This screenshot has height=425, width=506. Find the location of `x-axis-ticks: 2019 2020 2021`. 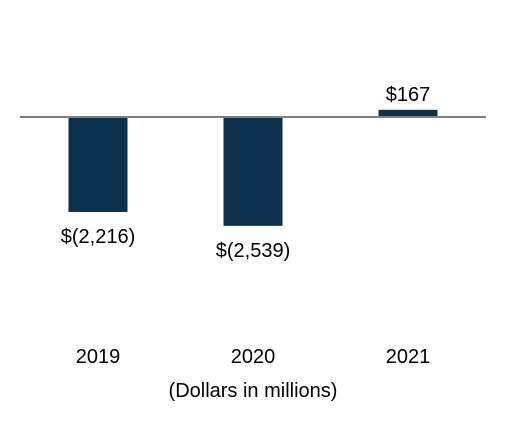

x-axis-ticks: 2019 2020 2021 is located at coordinates (253, 357).